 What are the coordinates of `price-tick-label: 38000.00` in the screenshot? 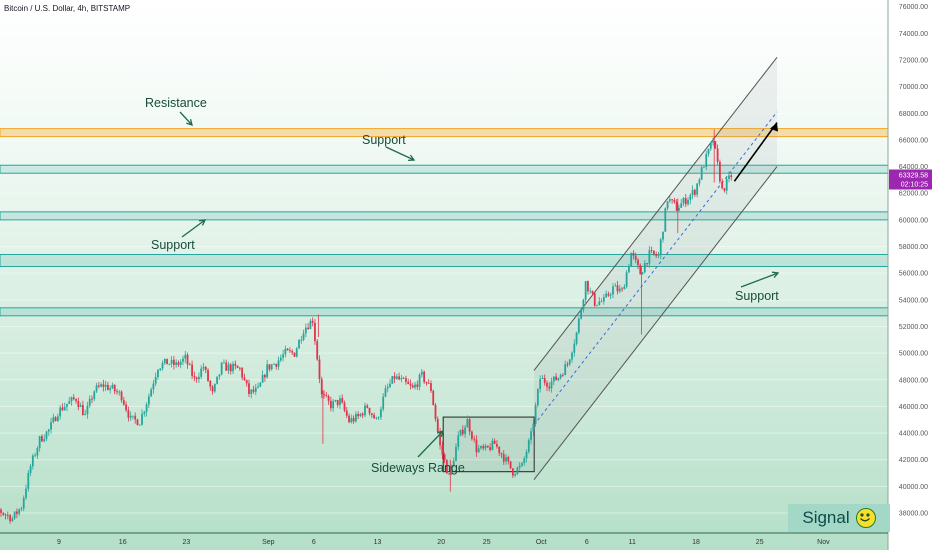 It's located at (913, 514).